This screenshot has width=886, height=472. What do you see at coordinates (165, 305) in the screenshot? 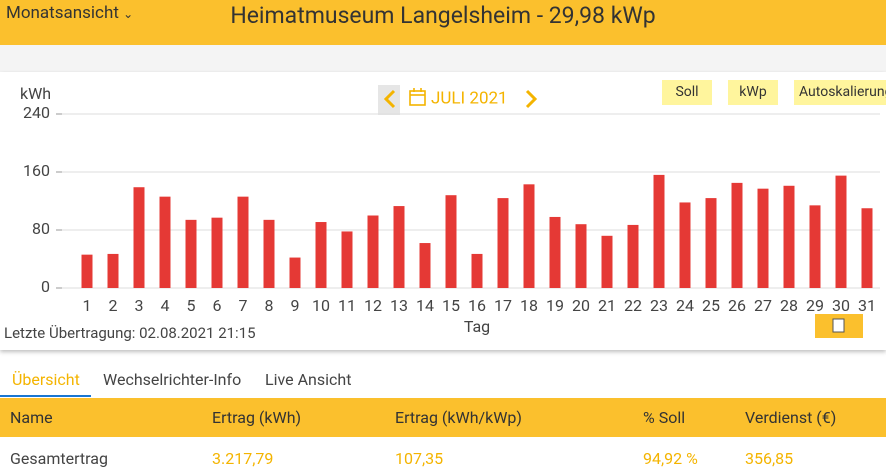
I see `x-tick-label: 4` at bounding box center [165, 305].